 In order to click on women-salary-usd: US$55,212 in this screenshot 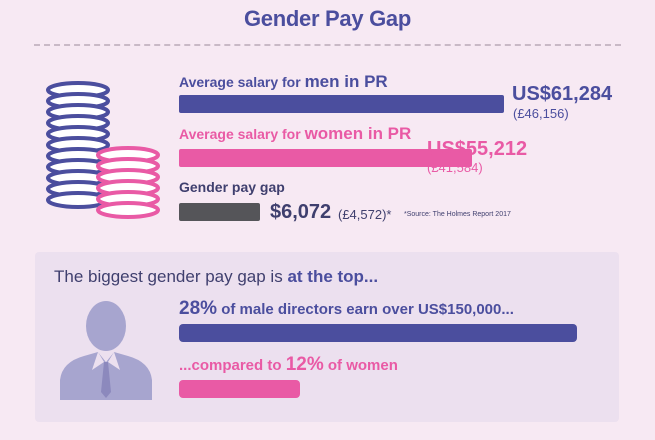, I will do `click(477, 149)`.